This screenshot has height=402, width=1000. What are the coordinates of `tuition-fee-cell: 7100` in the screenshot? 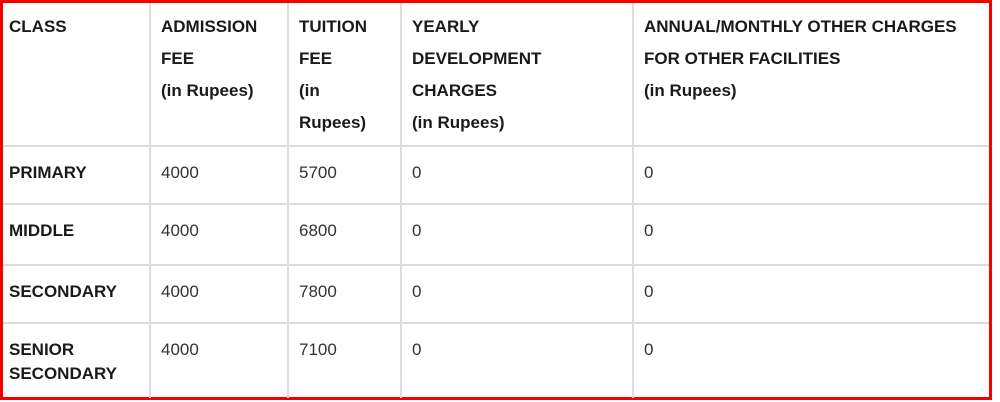 It's located at (344, 360).